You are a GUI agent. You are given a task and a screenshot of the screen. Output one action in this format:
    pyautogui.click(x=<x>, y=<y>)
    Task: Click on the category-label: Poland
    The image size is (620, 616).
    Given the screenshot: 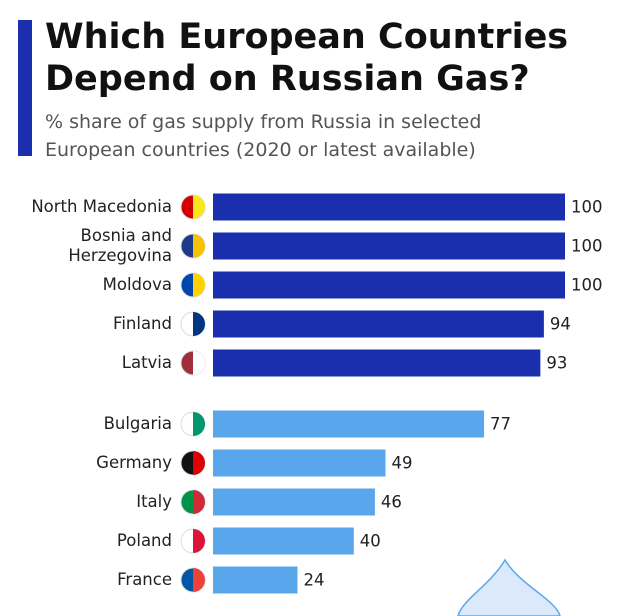 What is the action you would take?
    pyautogui.click(x=144, y=540)
    